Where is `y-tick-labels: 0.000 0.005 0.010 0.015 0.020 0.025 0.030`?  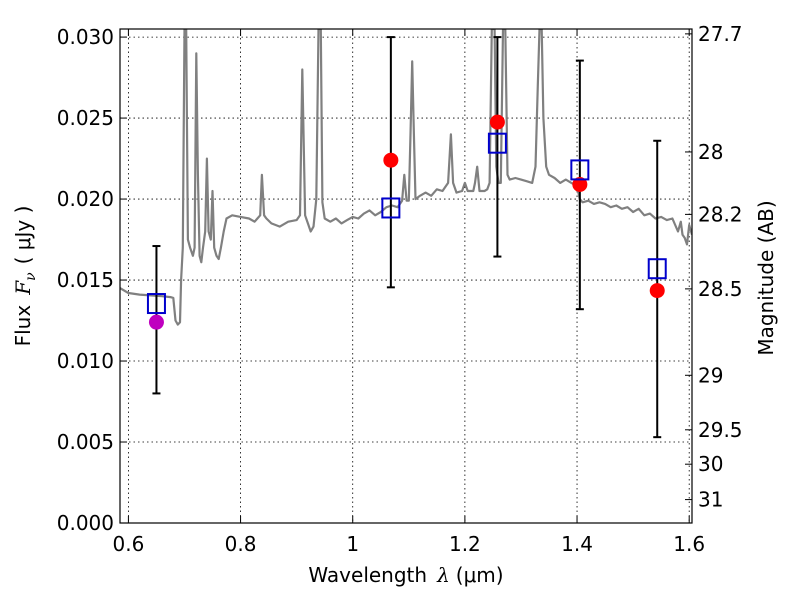 y-tick-labels: 0.000 0.005 0.010 0.015 0.020 0.025 0.030 is located at coordinates (85, 280).